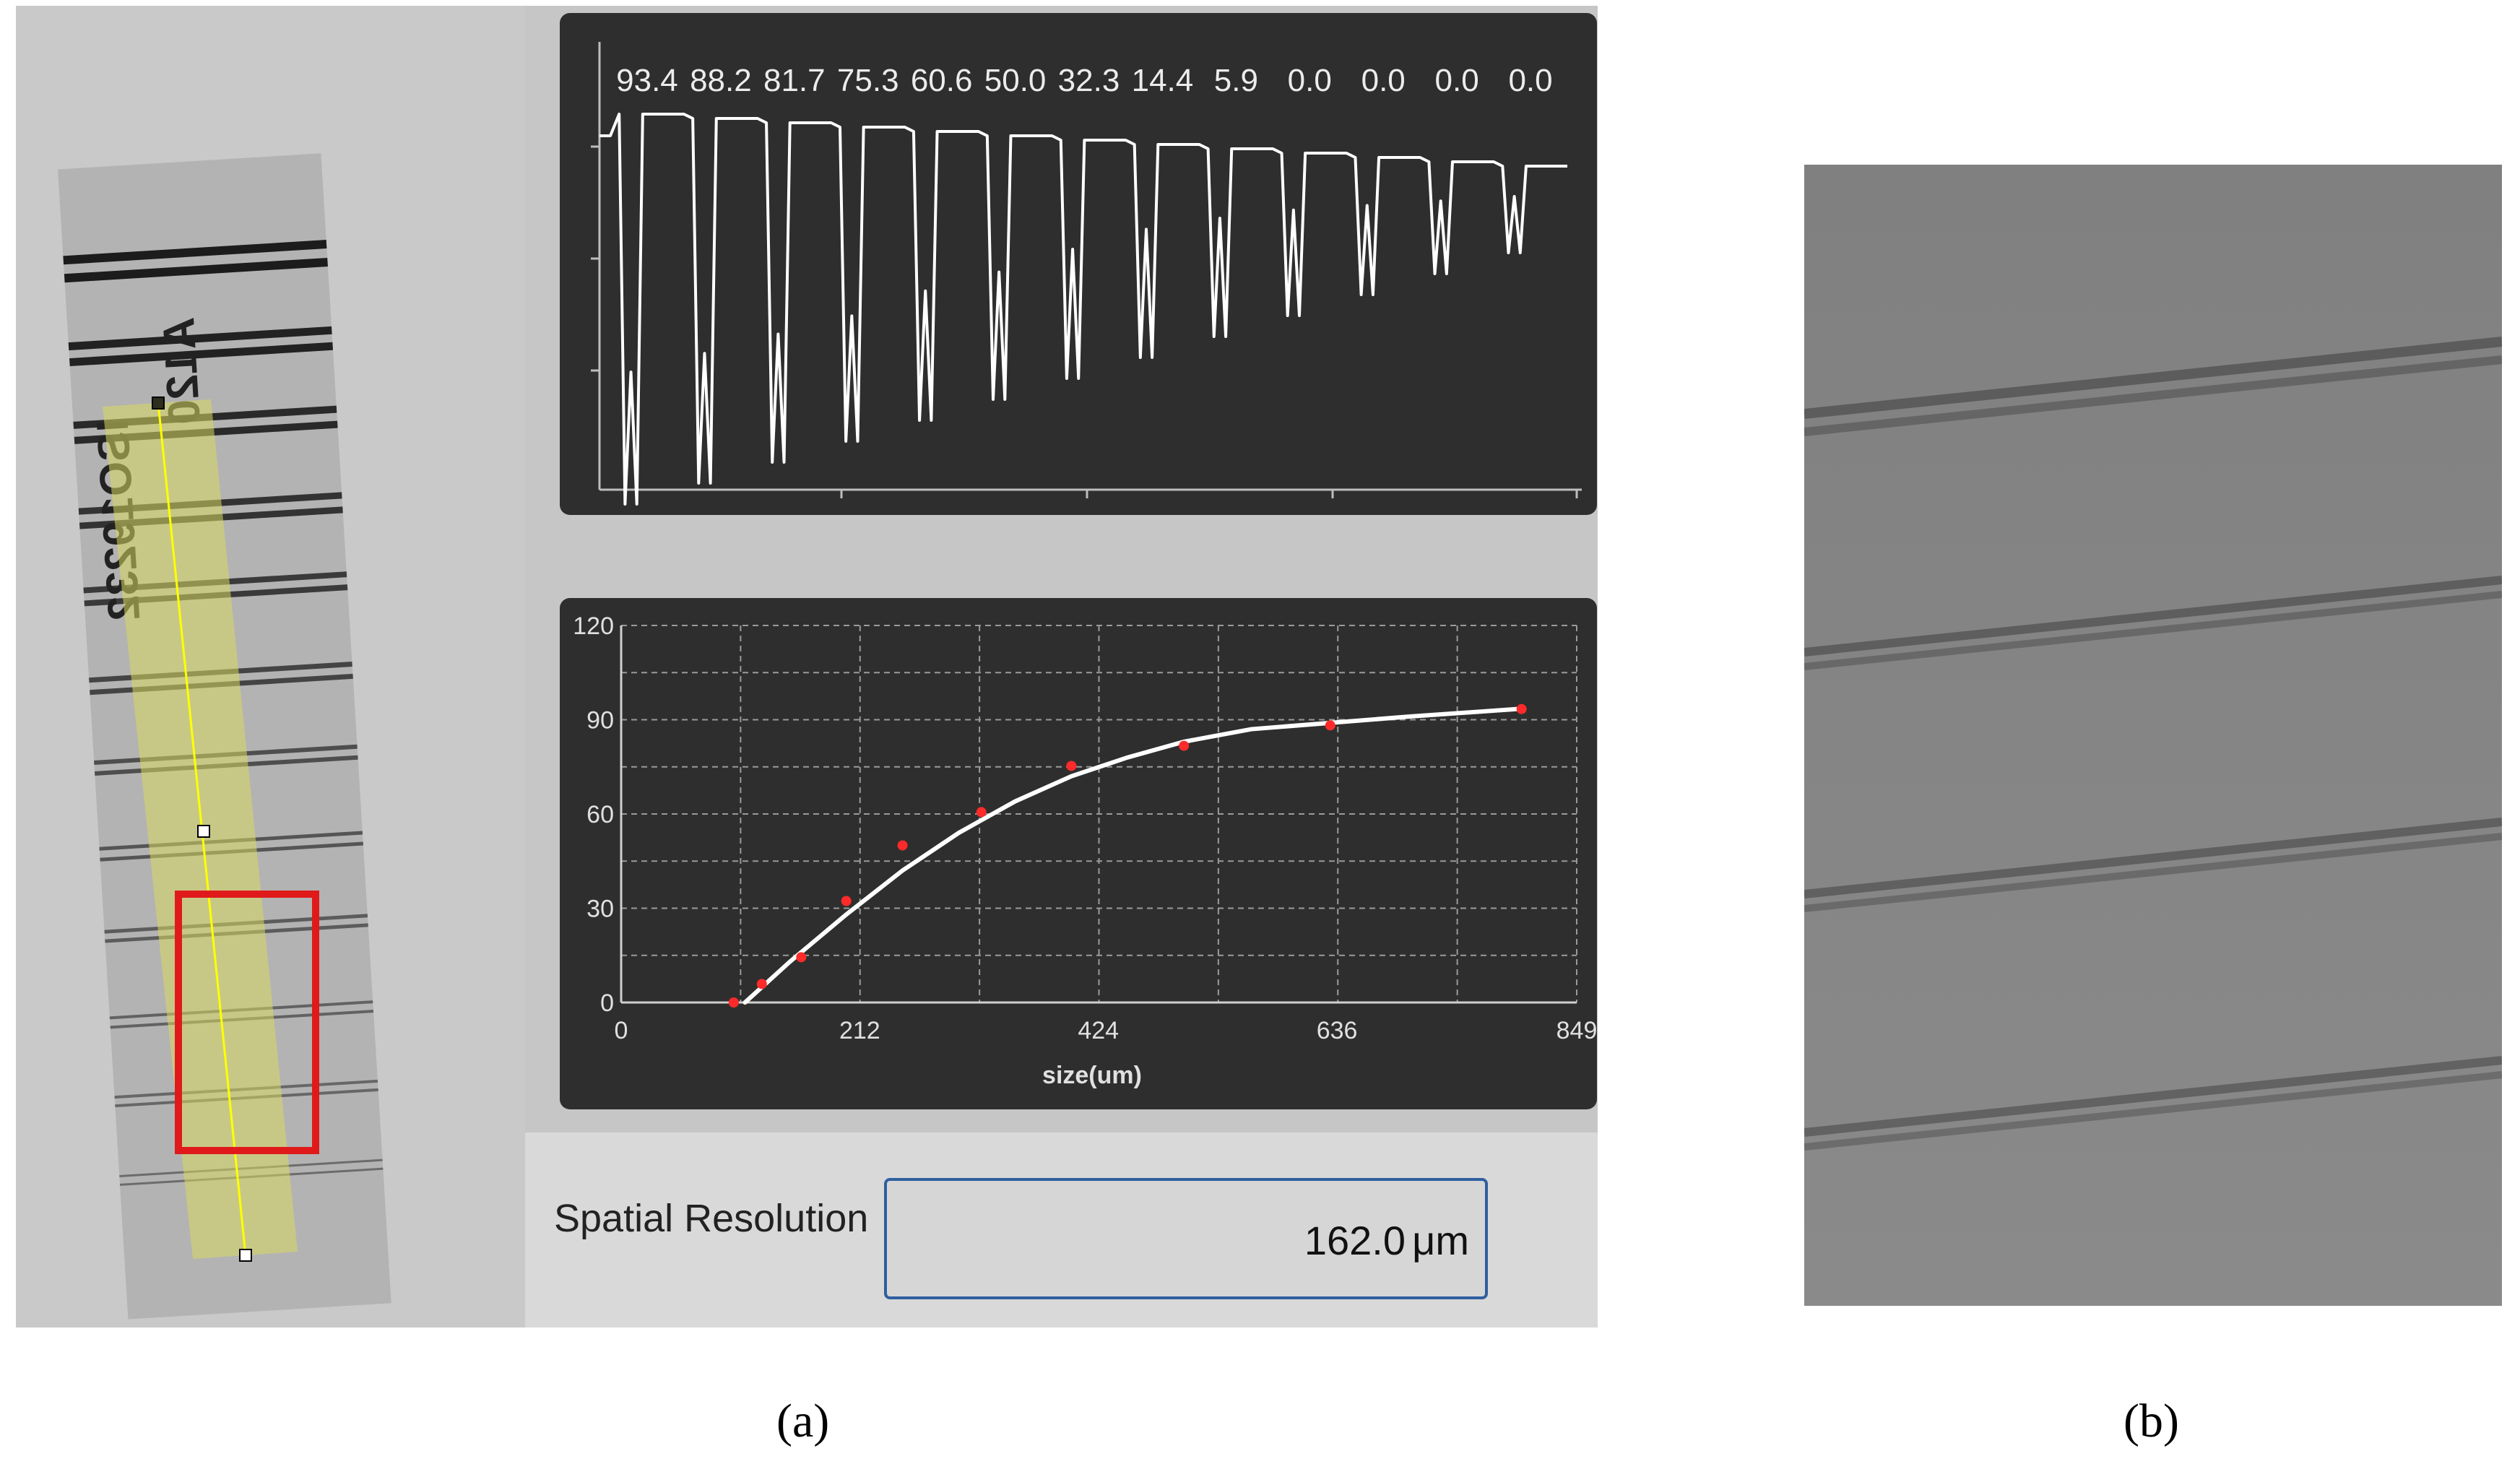 This screenshot has width=2520, height=1464. I want to click on mtf-chart-panel: 0 30 60 90 120 0 212 424 636 849 size(um), so click(1078, 853).